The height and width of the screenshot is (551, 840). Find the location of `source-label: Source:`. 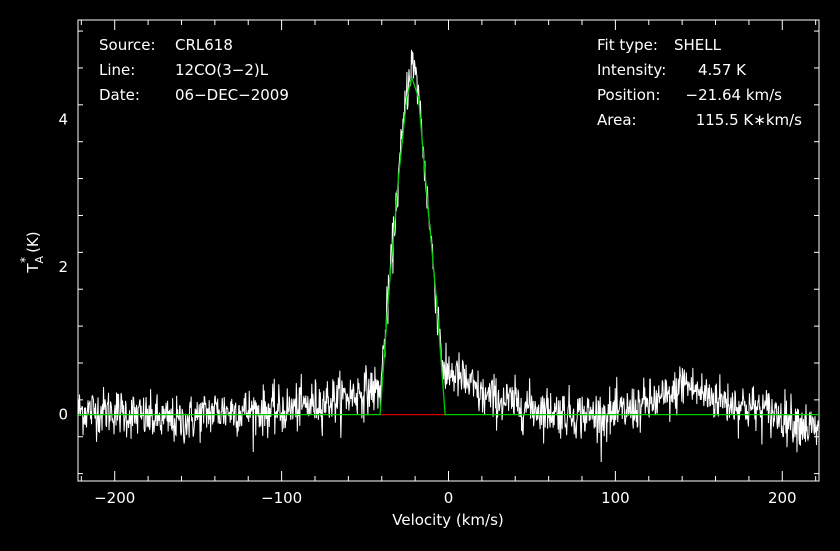

source-label: Source: is located at coordinates (127, 45).